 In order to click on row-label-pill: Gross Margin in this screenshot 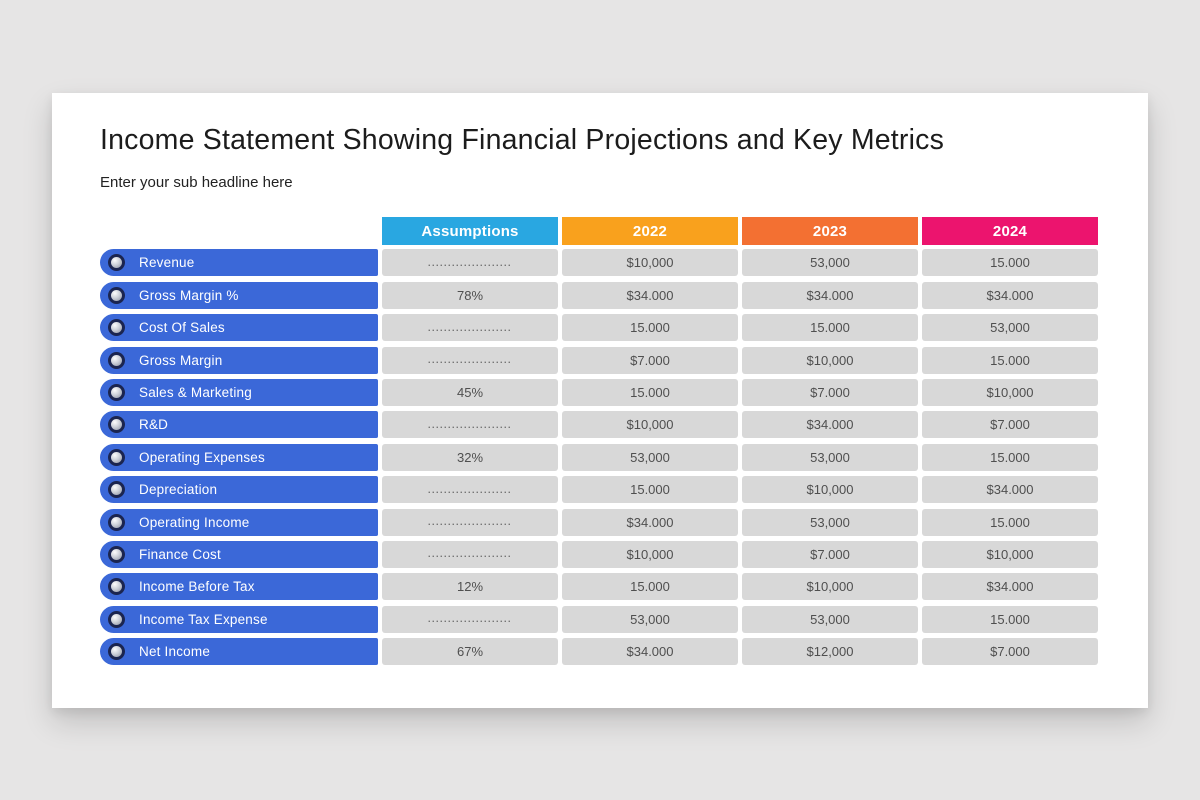, I will do `click(239, 360)`.